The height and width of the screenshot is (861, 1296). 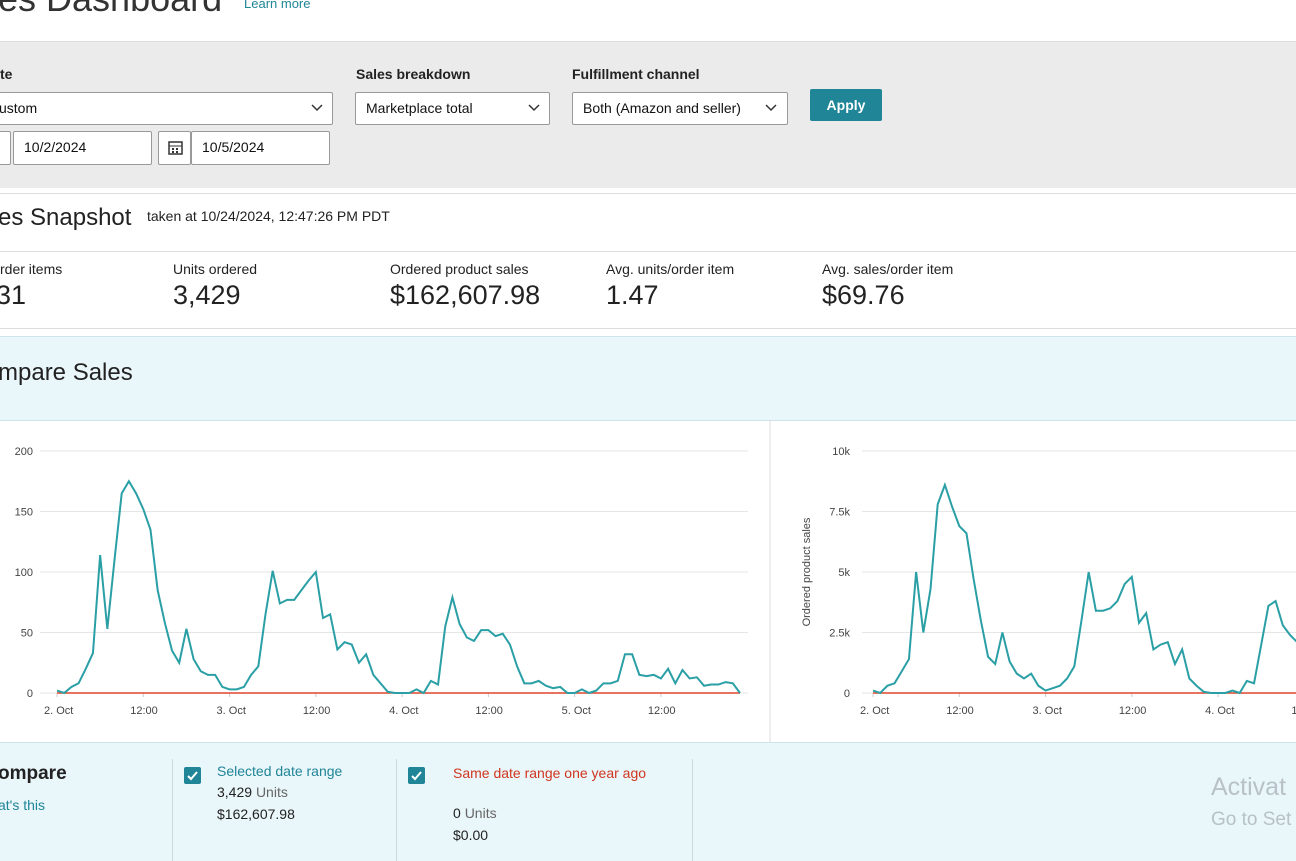 I want to click on watermark: Activat, so click(x=1249, y=787).